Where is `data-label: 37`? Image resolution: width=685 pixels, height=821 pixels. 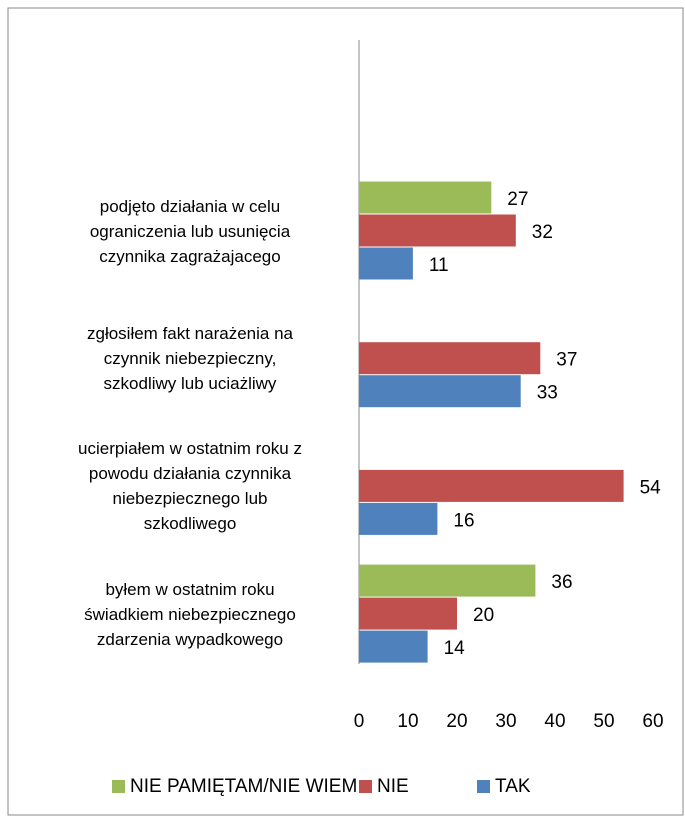
data-label: 37 is located at coordinates (566, 360).